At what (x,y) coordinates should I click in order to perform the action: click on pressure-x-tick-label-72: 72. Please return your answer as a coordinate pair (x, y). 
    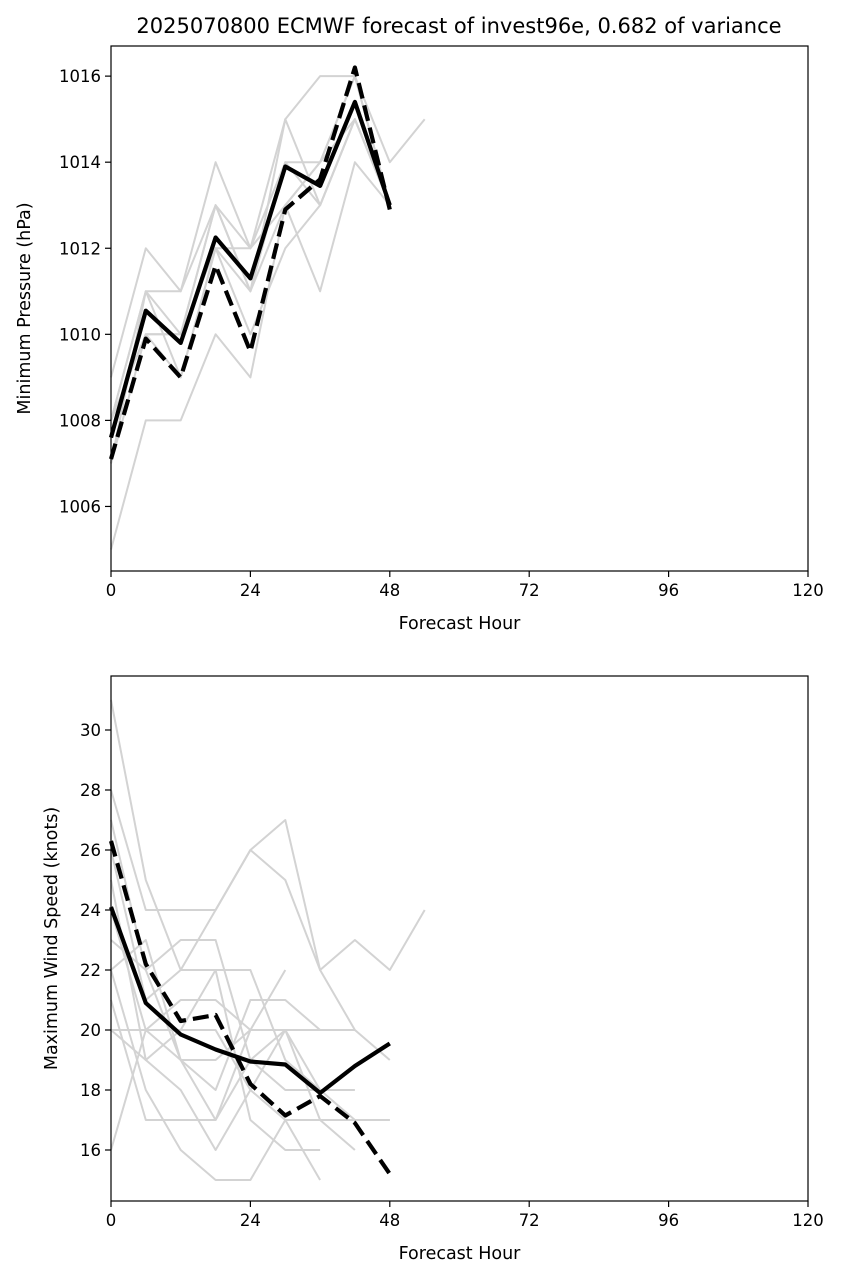
    Looking at the image, I should click on (529, 590).